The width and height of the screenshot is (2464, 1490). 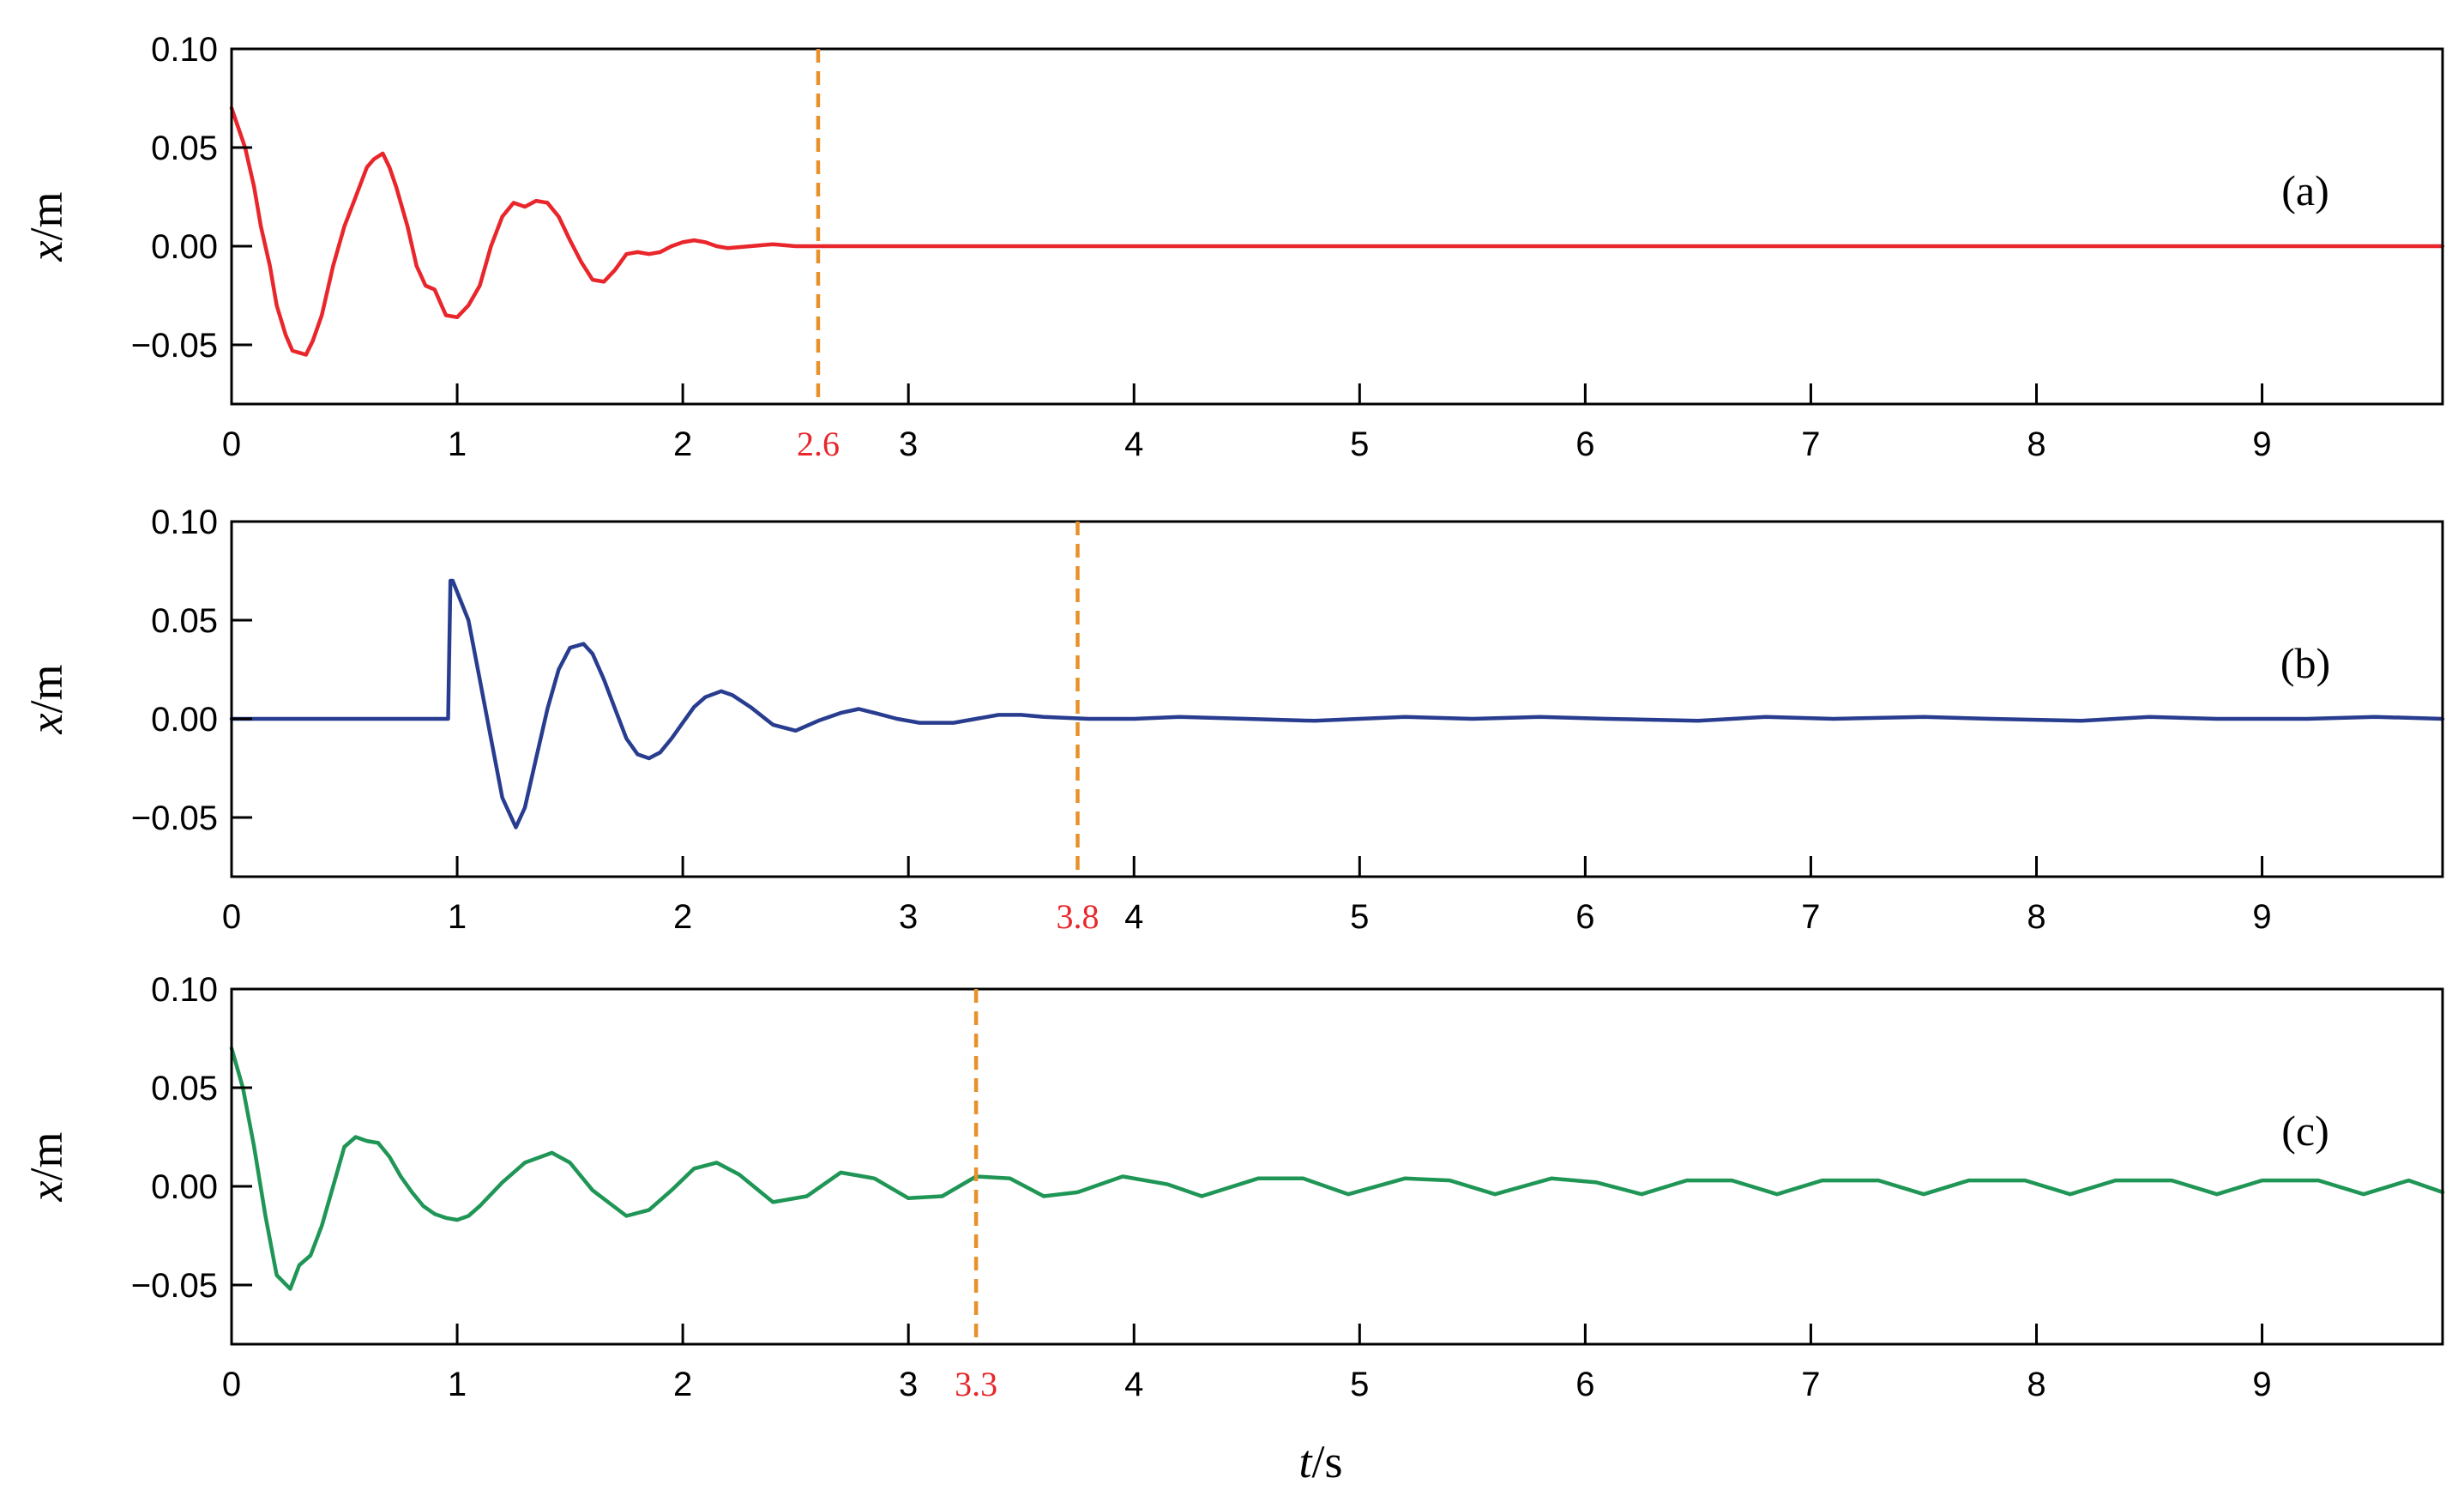 I want to click on x-axis-label: t/s, so click(x=1320, y=1461).